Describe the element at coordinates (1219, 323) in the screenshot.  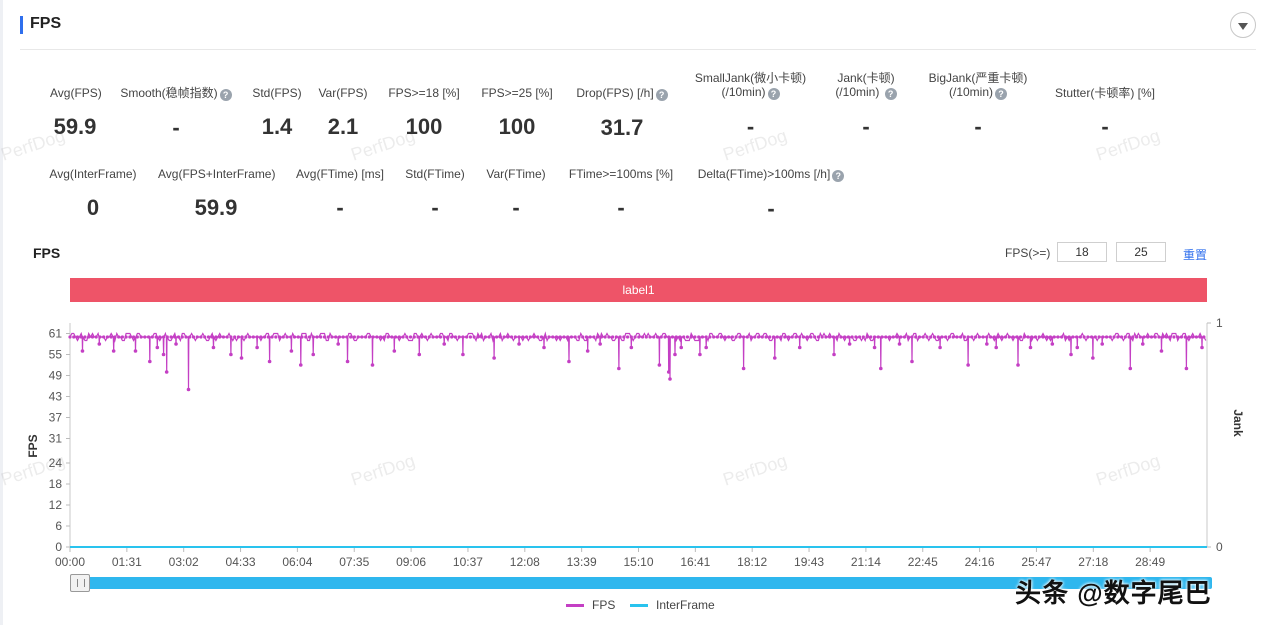
I see `y2-tick-label: 1` at that location.